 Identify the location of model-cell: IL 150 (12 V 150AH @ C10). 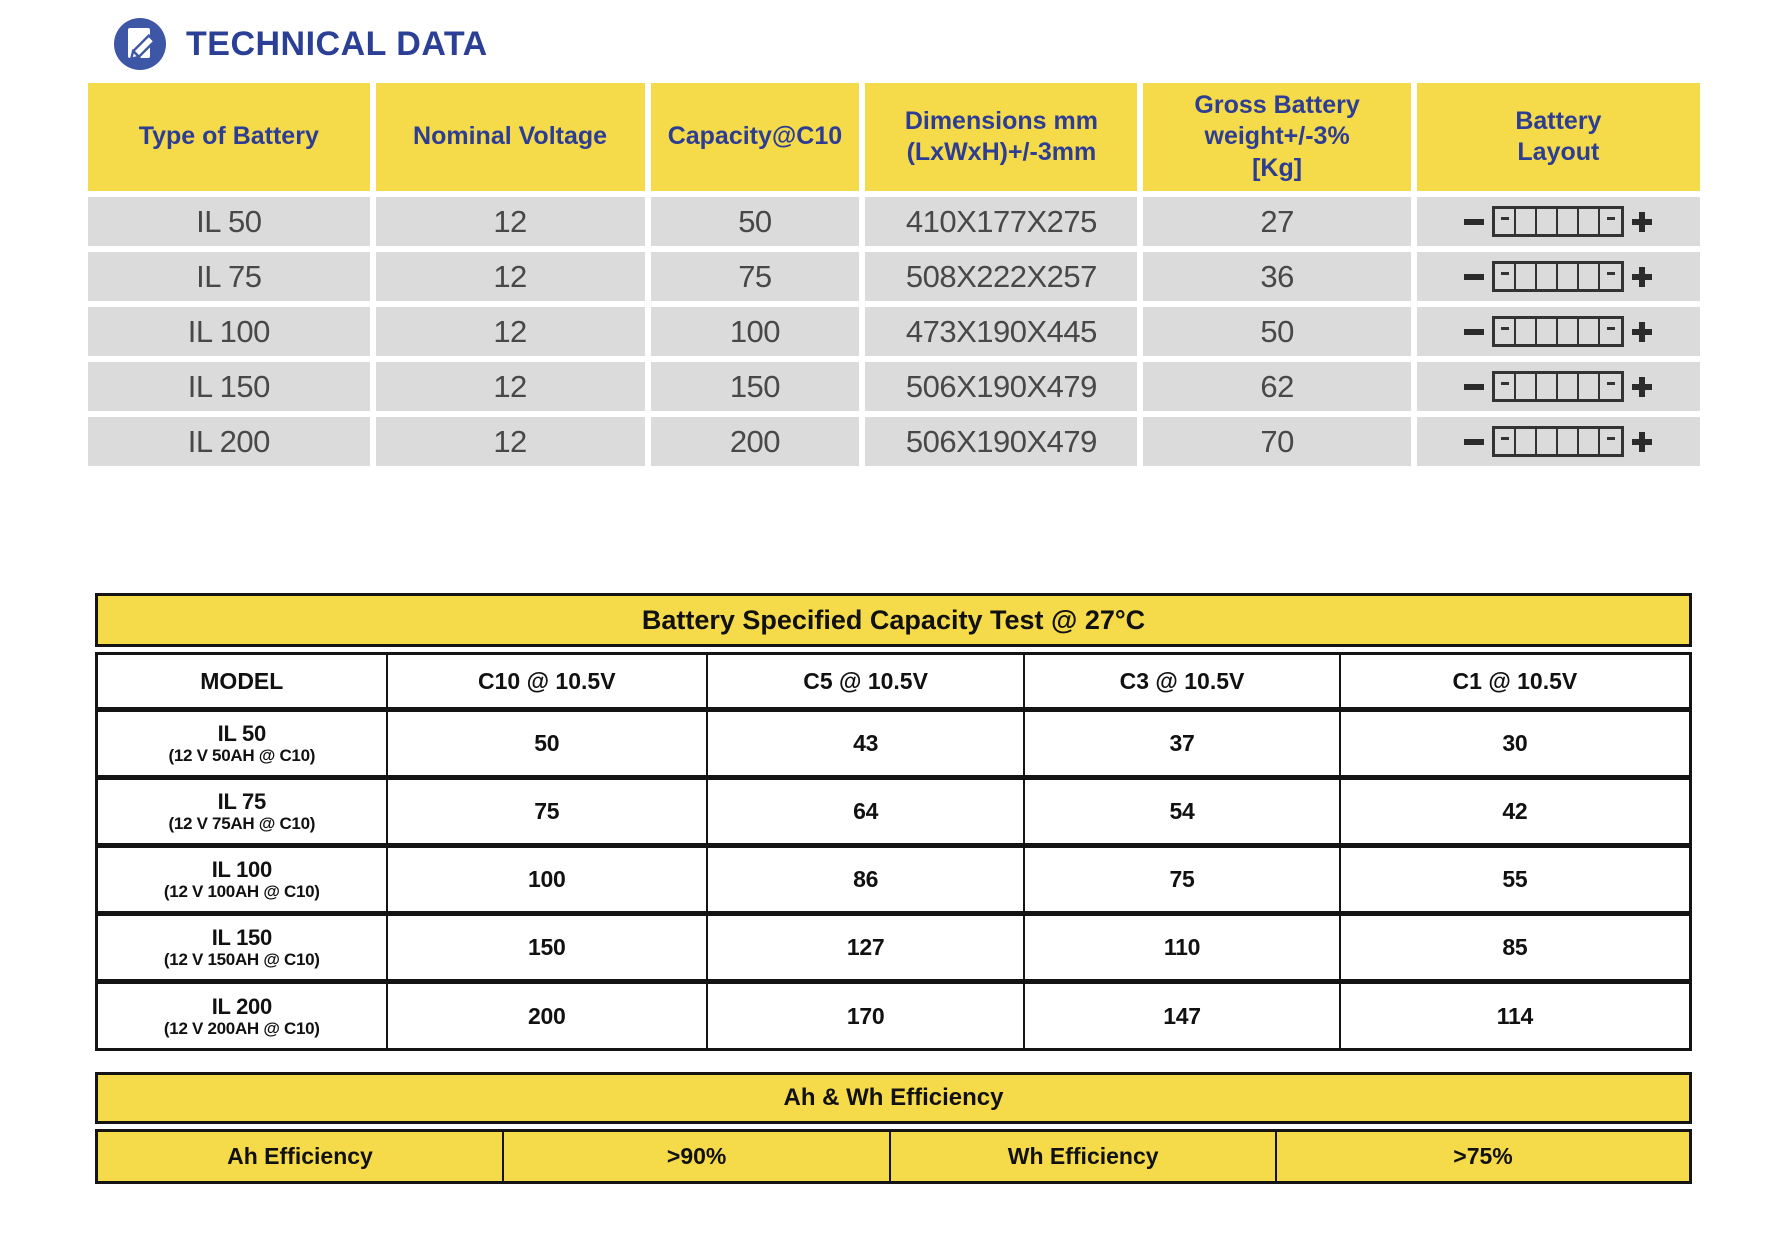
(241, 947).